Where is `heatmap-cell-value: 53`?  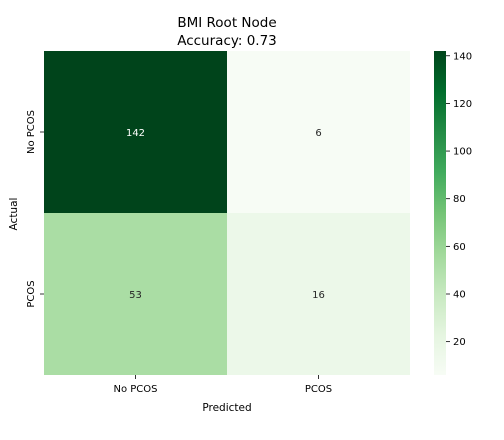 heatmap-cell-value: 53 is located at coordinates (135, 295).